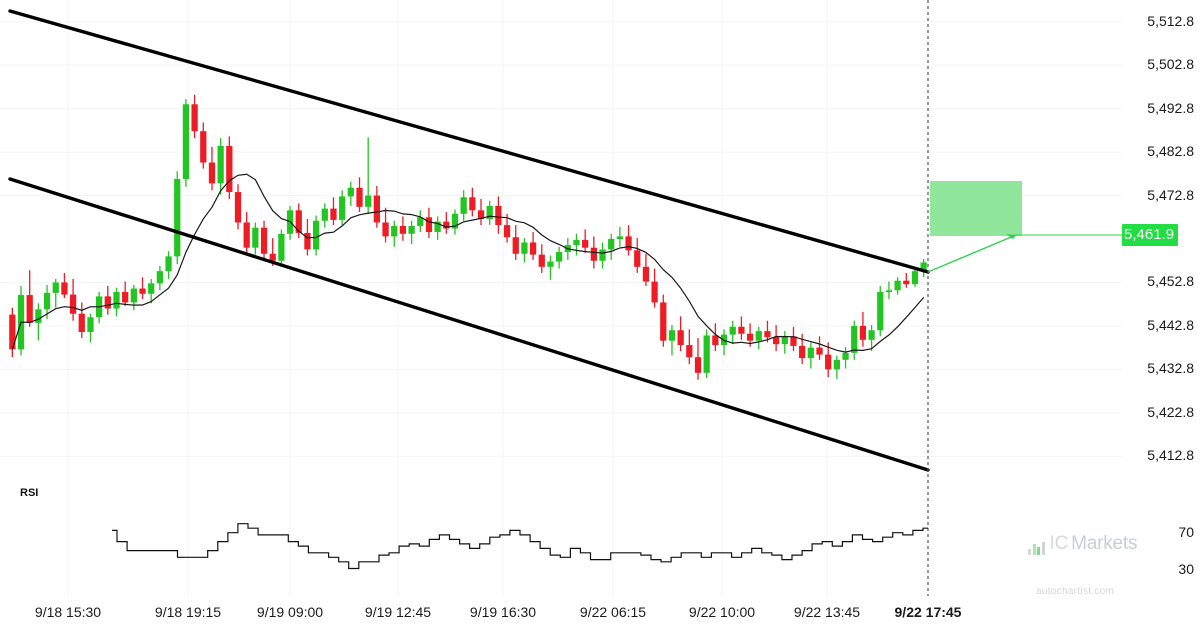 The width and height of the screenshot is (1200, 630). I want to click on y-axis-tick: 5,512.8, so click(1170, 20).